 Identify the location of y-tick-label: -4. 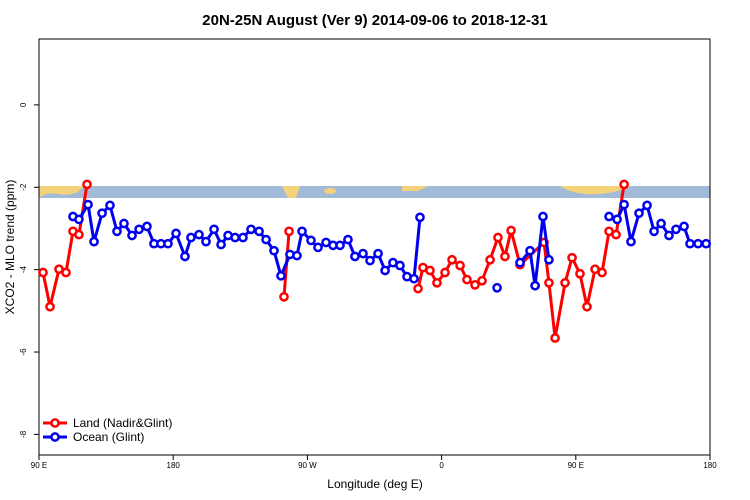
(23, 270).